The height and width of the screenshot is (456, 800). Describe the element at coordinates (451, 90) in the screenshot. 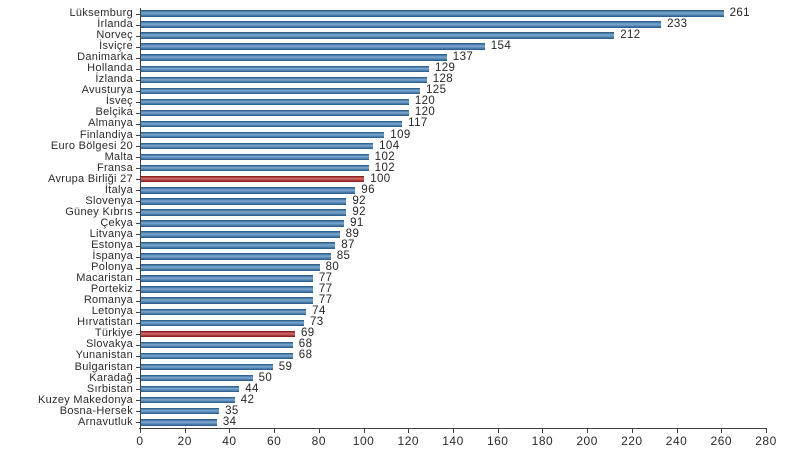

I see `plot-cell: 125` at that location.